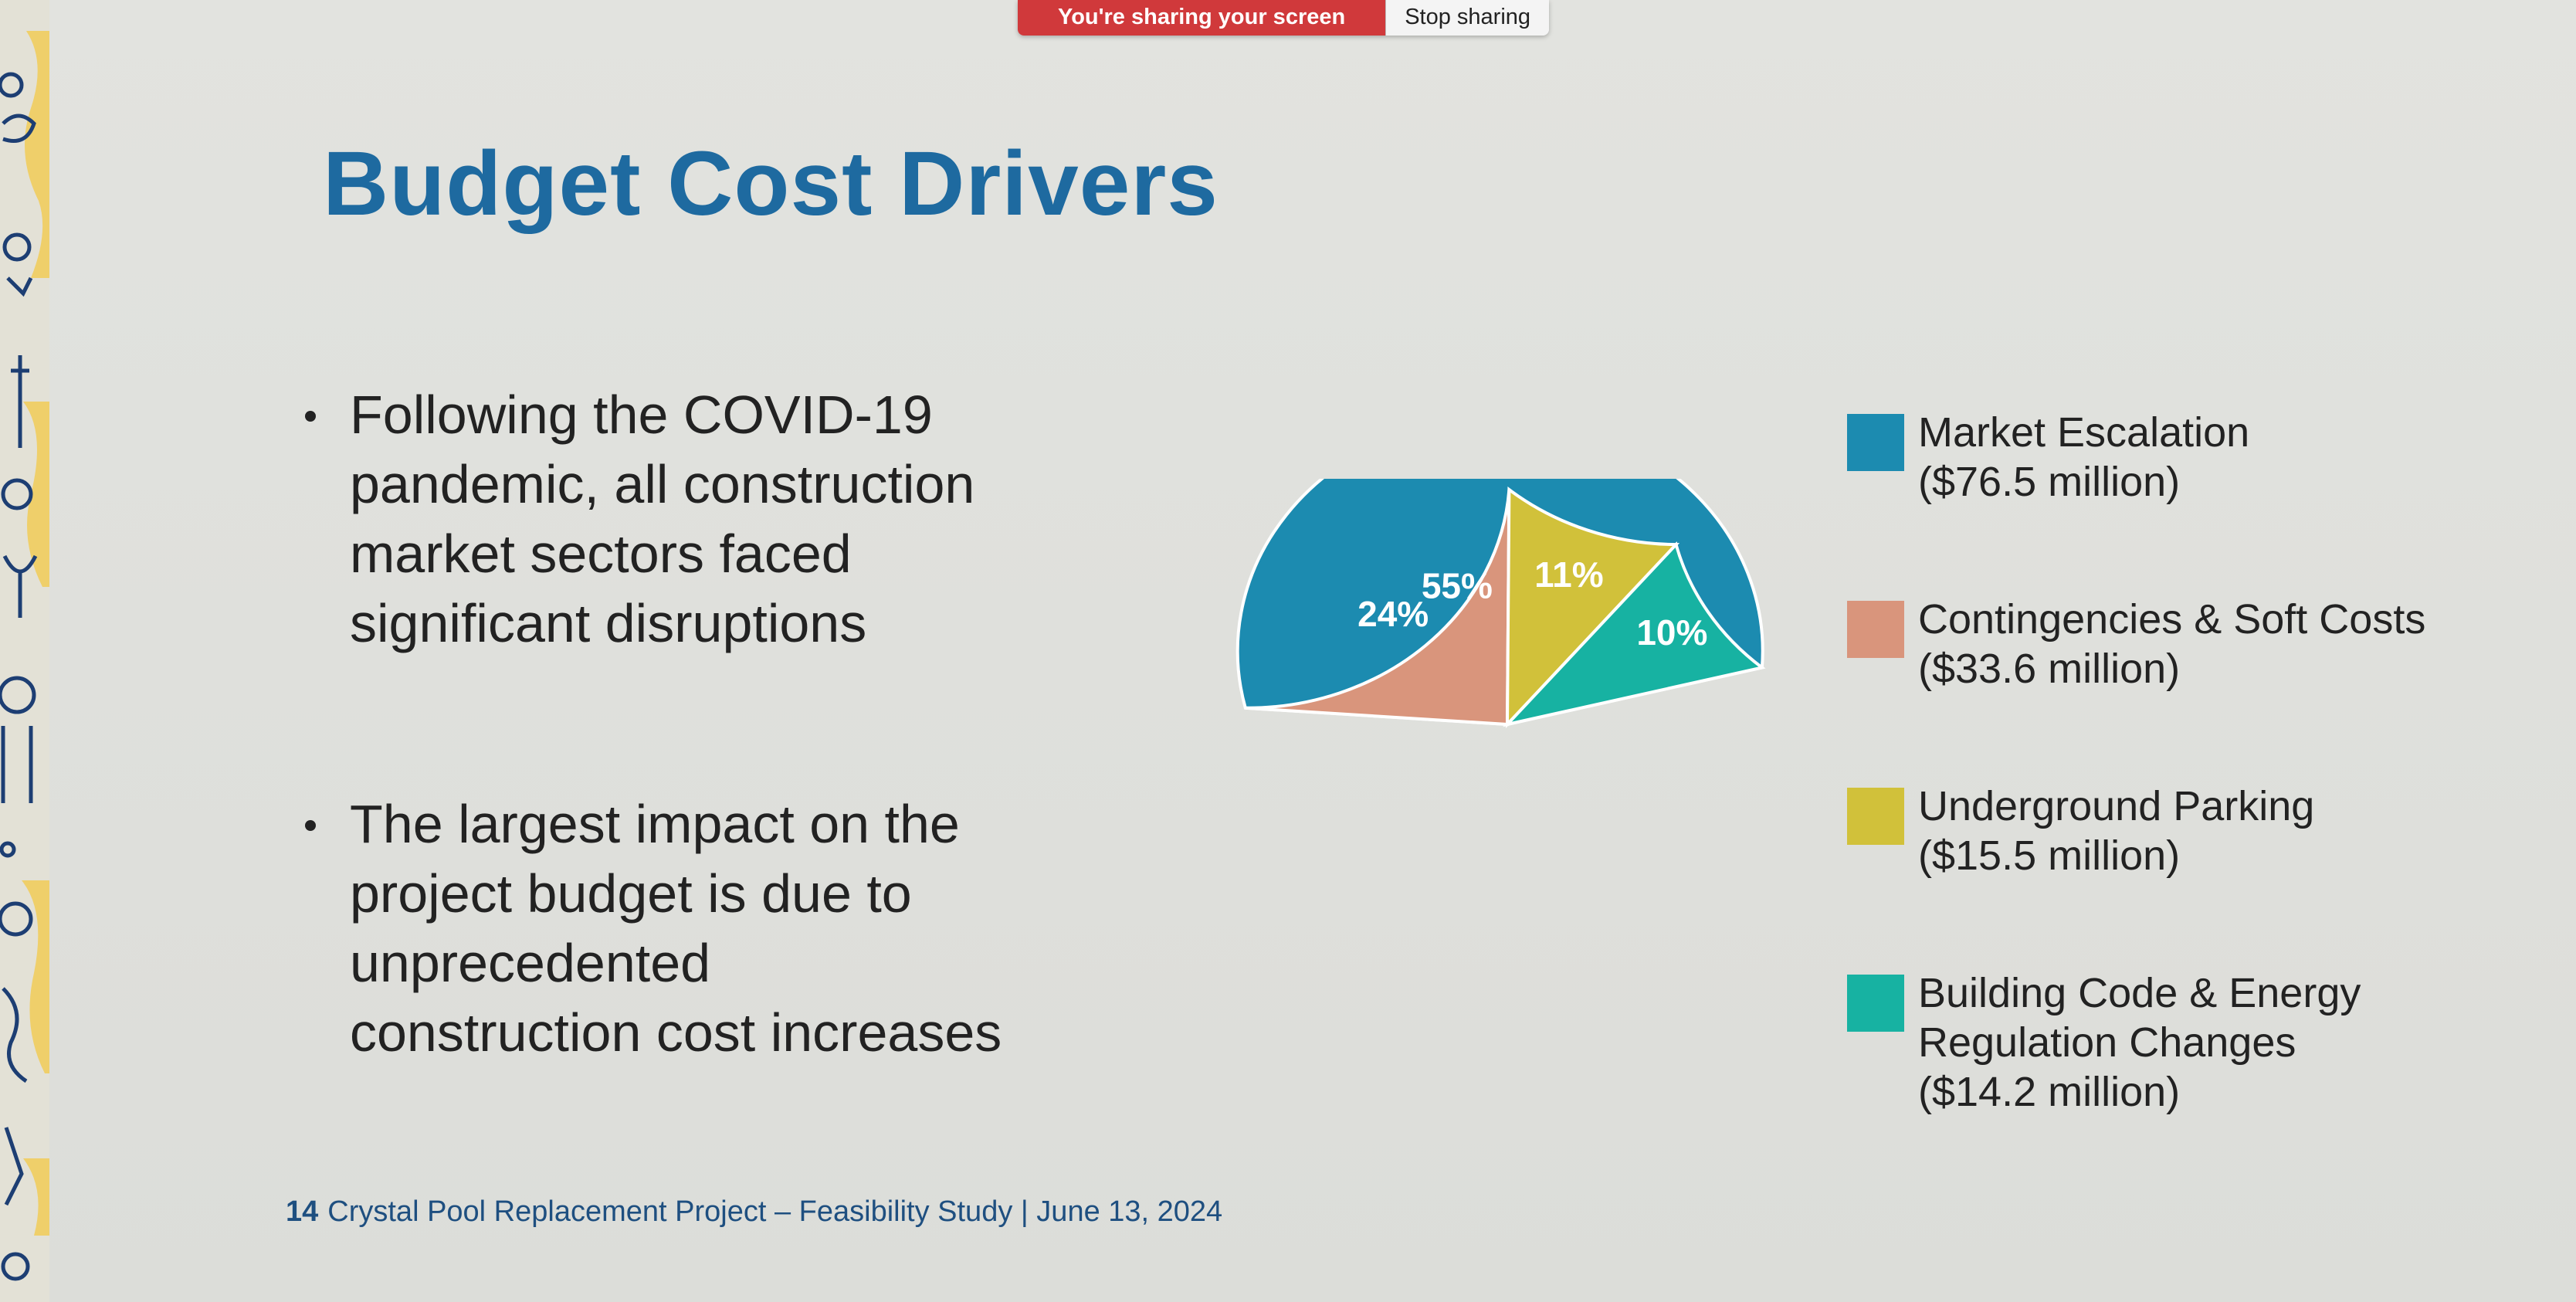 Image resolution: width=2576 pixels, height=1302 pixels. I want to click on legend-line: ($33.6 million), so click(2049, 669).